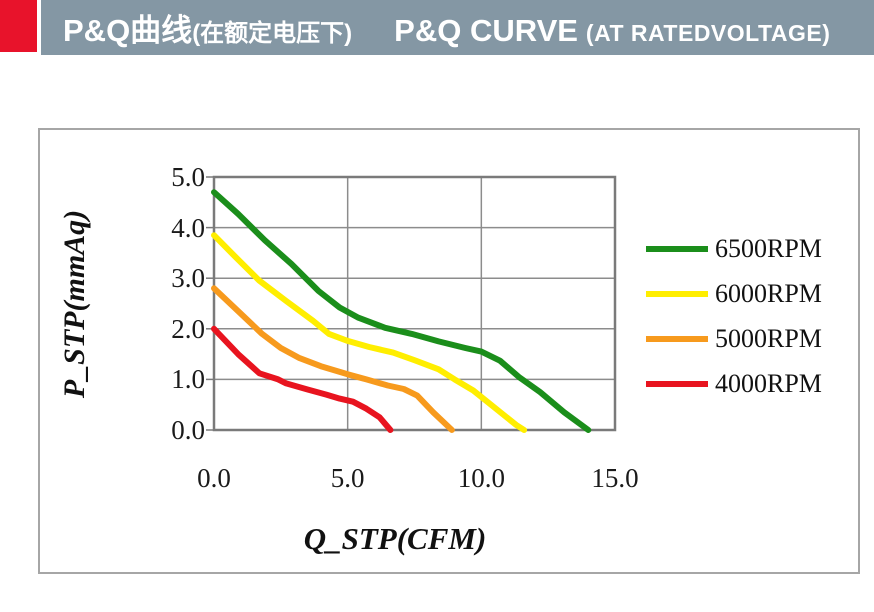 The image size is (874, 612). I want to click on legend-label: 6500RPM, so click(768, 248).